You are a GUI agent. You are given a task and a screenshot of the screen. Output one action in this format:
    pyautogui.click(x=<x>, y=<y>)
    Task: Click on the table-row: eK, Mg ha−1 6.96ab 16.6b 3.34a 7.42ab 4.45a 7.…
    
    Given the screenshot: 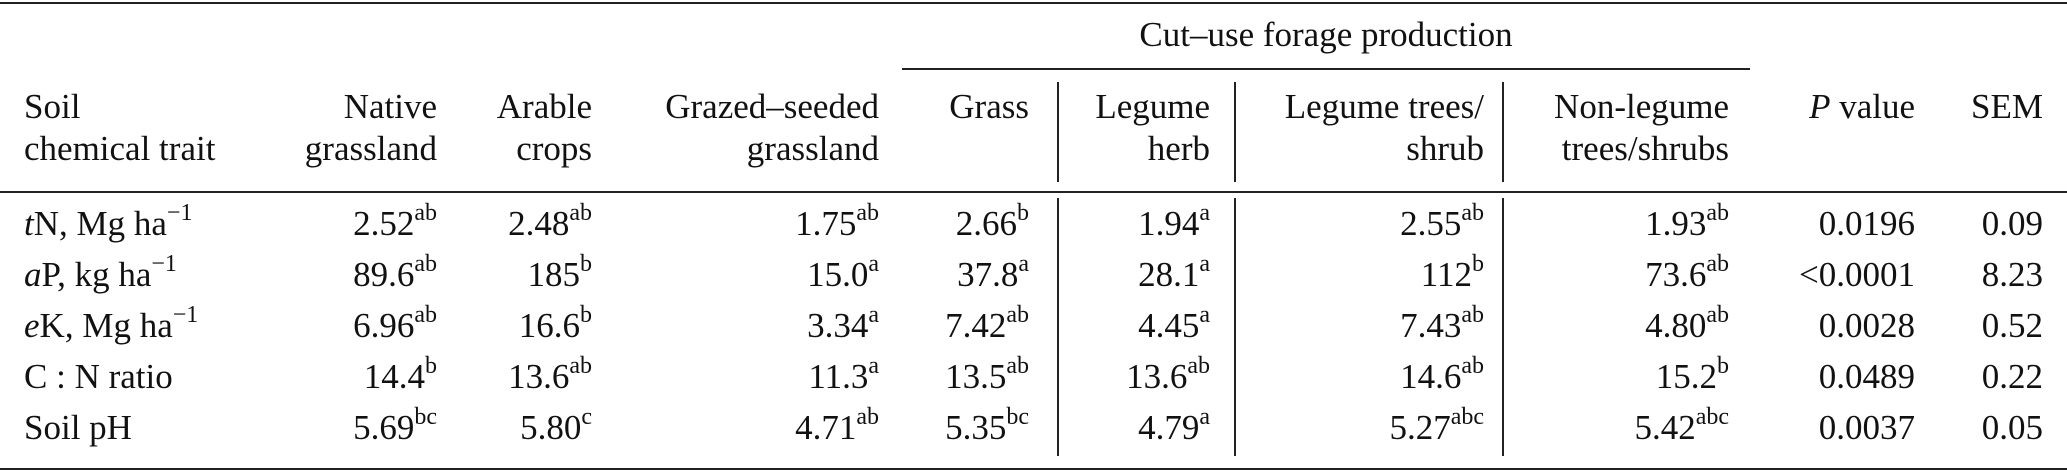 What is the action you would take?
    pyautogui.click(x=1033, y=325)
    